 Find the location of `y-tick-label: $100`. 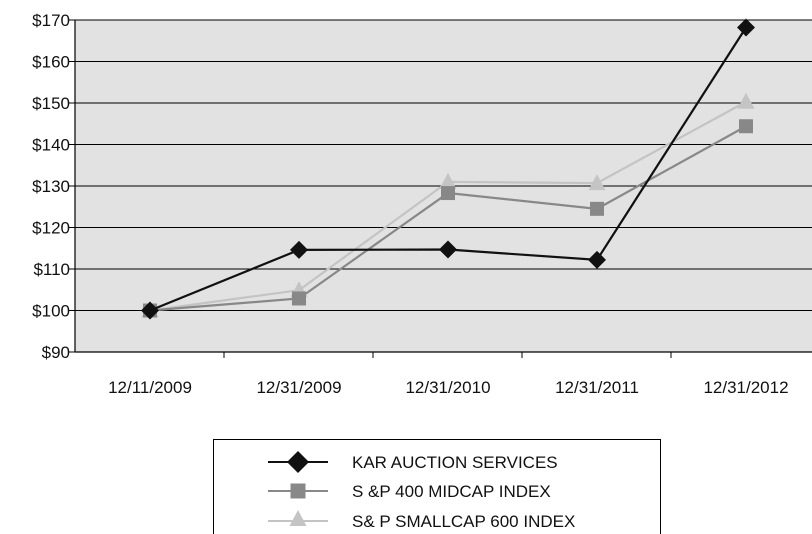

y-tick-label: $100 is located at coordinates (51, 311).